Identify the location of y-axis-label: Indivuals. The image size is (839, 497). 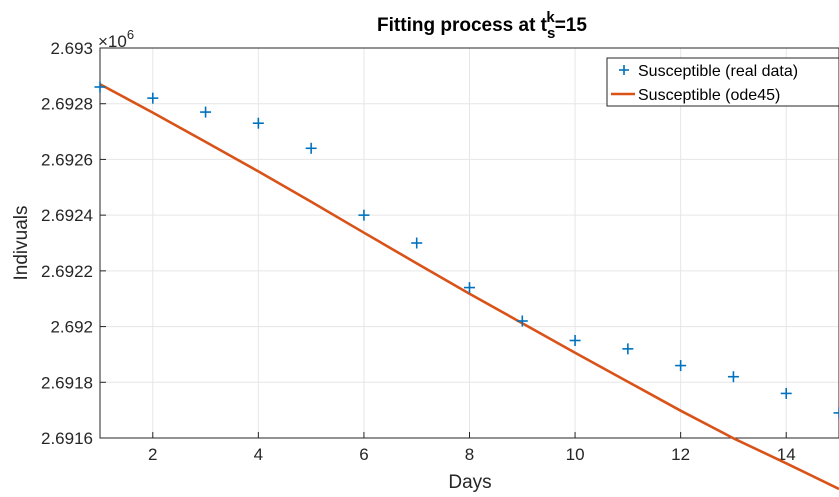
(21, 243).